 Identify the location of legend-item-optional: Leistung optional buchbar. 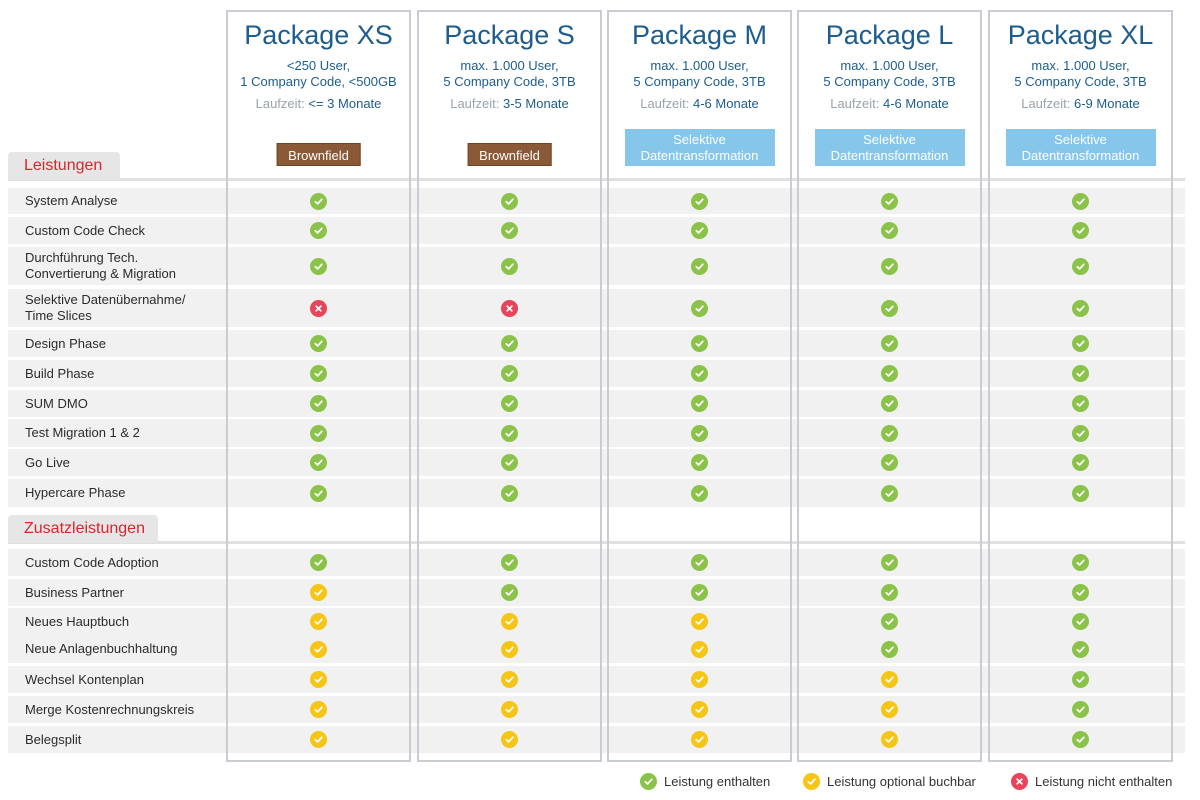
(889, 781).